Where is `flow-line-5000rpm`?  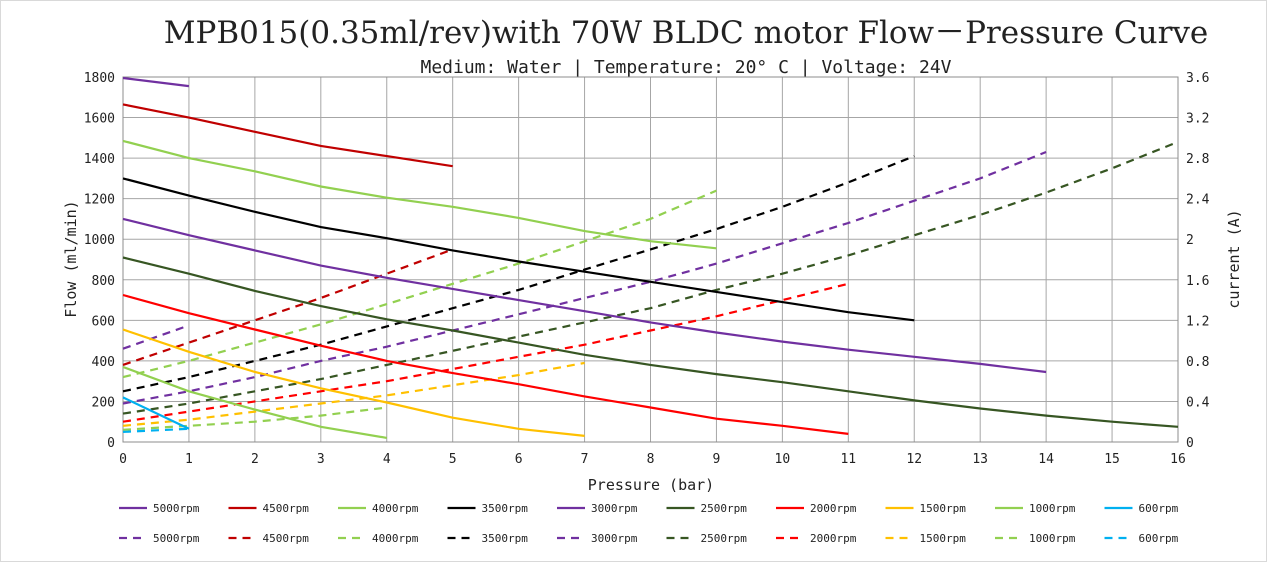 flow-line-5000rpm is located at coordinates (156, 82).